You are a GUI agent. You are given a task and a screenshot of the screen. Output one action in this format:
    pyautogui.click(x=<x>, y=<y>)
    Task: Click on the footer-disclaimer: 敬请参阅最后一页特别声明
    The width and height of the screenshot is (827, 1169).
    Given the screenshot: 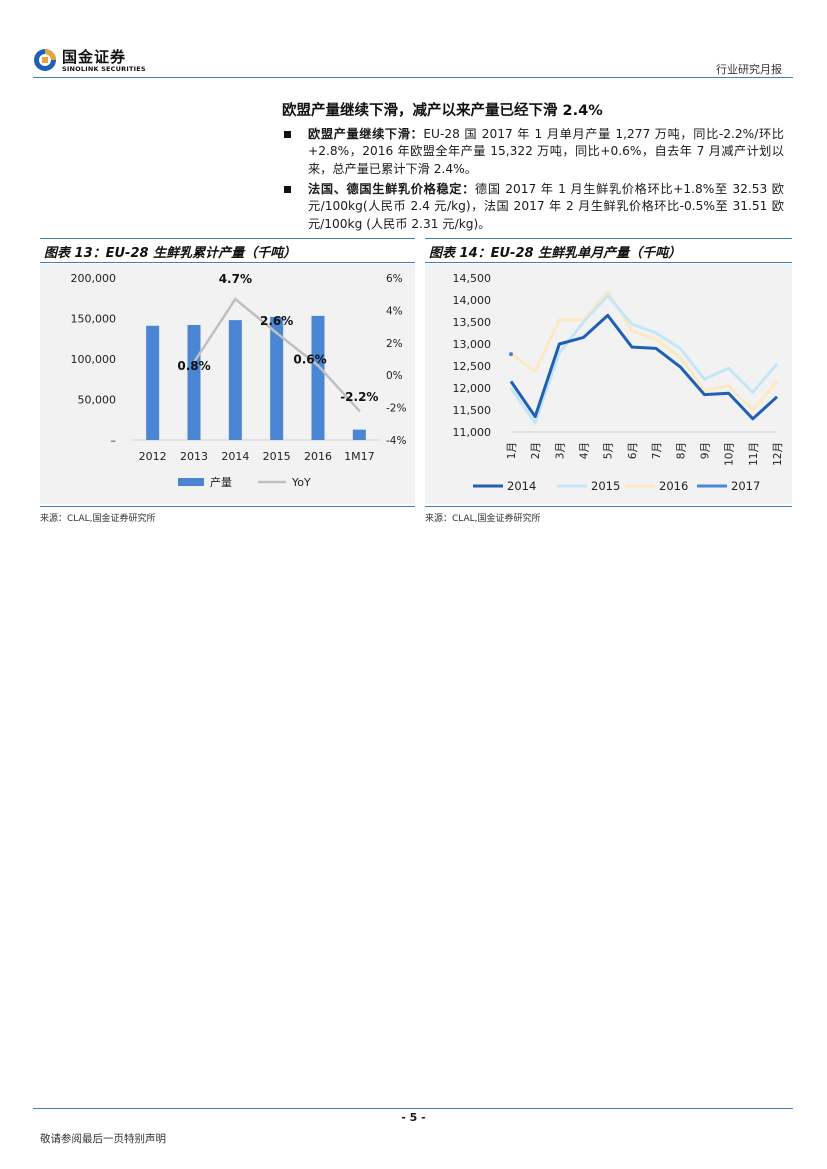 What is the action you would take?
    pyautogui.click(x=103, y=1139)
    